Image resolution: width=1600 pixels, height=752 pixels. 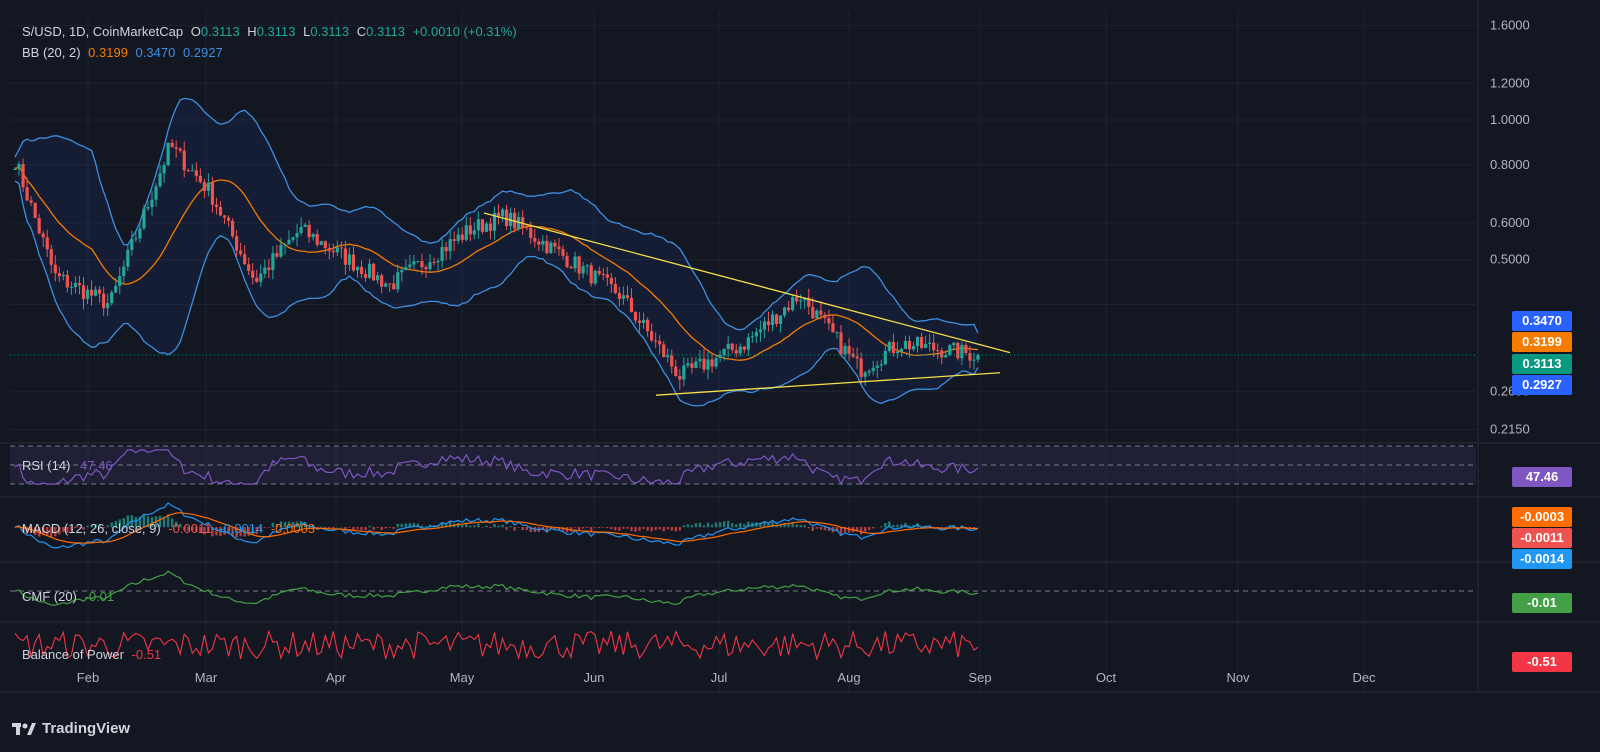 I want to click on x-tick-apr: Apr, so click(x=336, y=677).